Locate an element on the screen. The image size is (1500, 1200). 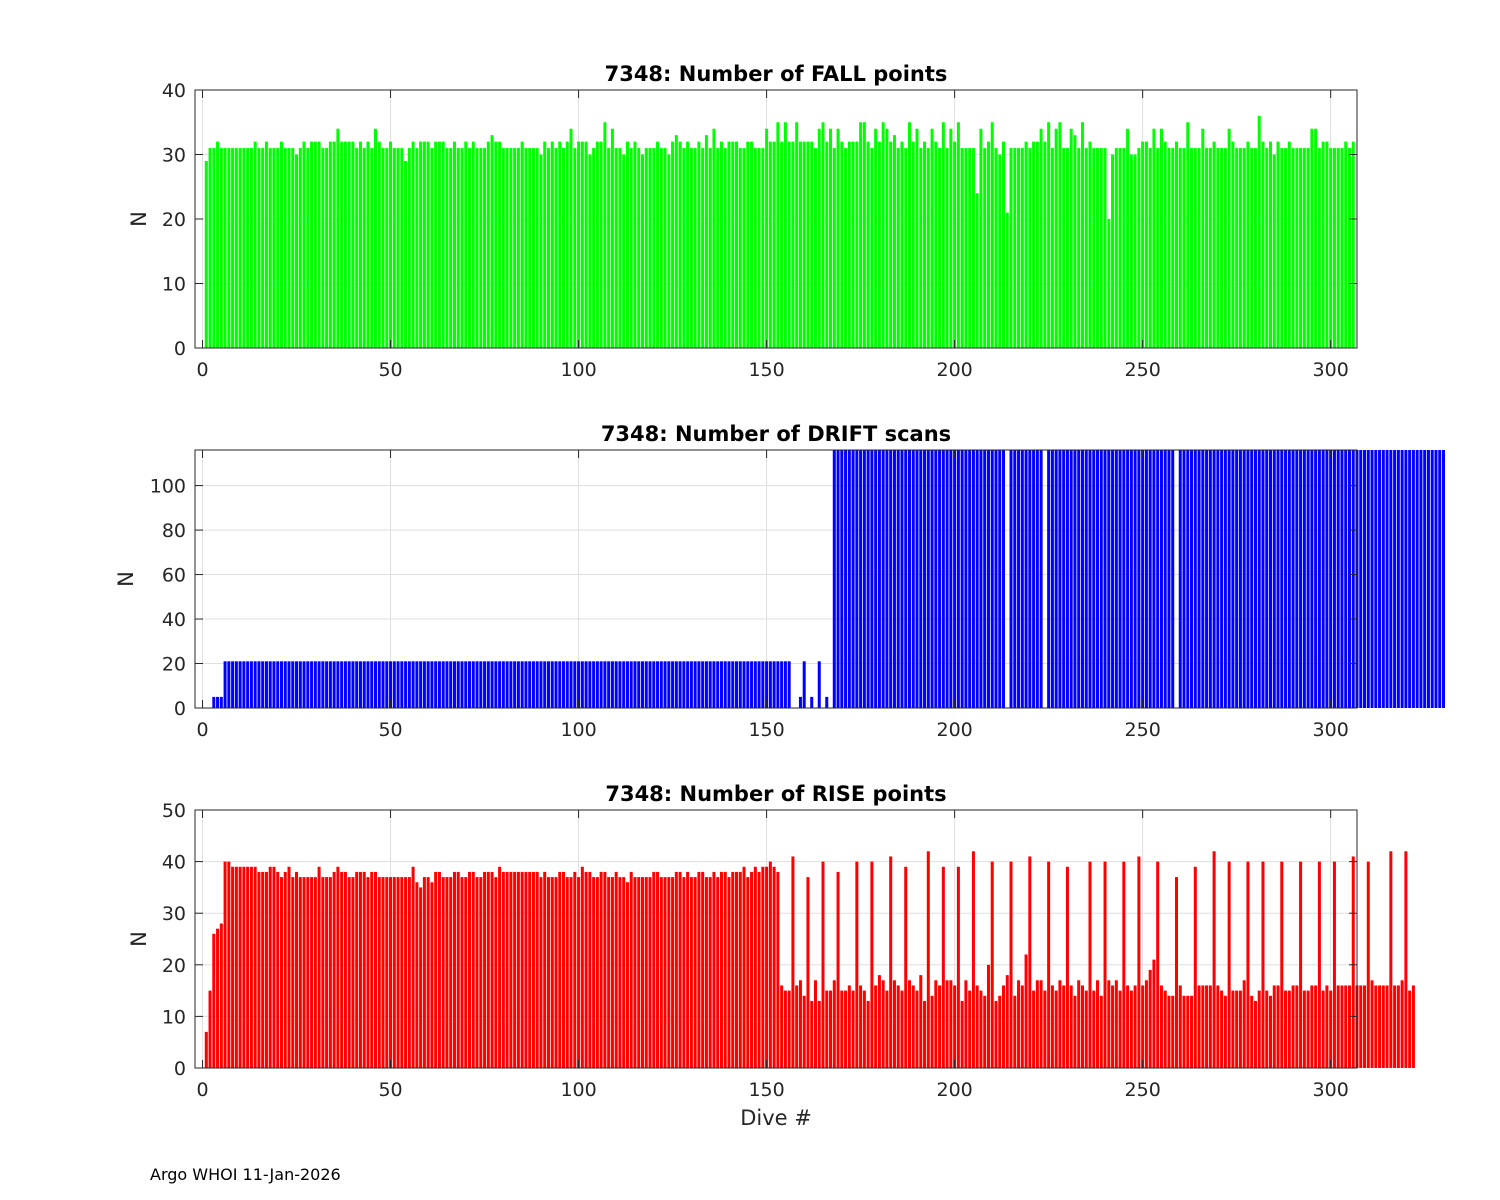
rise-chart-title: 7348: Number of RISE points is located at coordinates (775, 794).